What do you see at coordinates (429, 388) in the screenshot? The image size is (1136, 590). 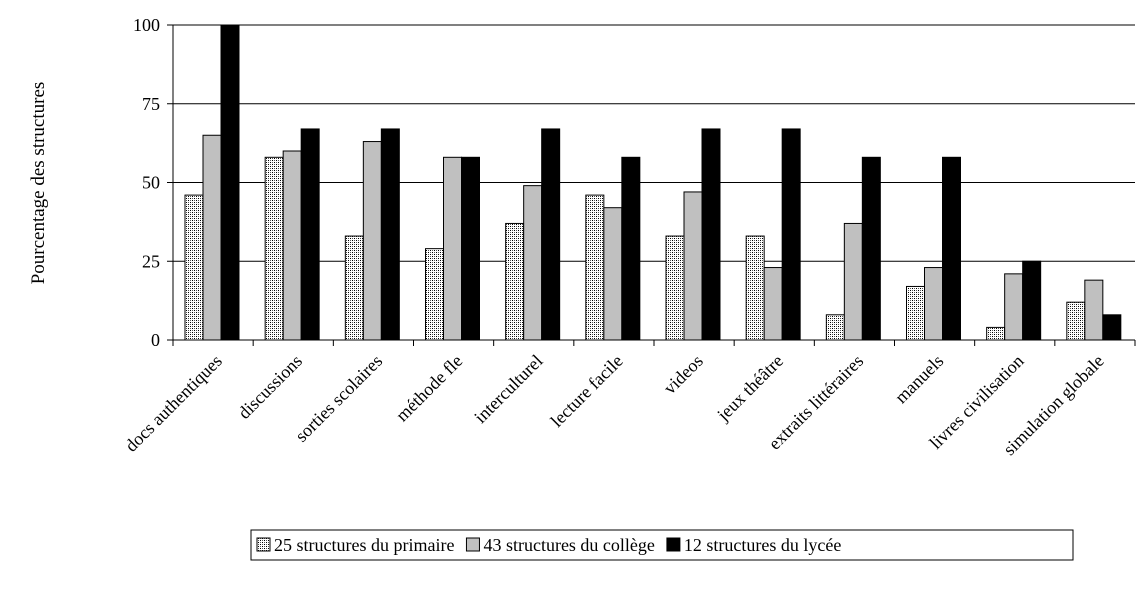 I see `category-label: méthode fle` at bounding box center [429, 388].